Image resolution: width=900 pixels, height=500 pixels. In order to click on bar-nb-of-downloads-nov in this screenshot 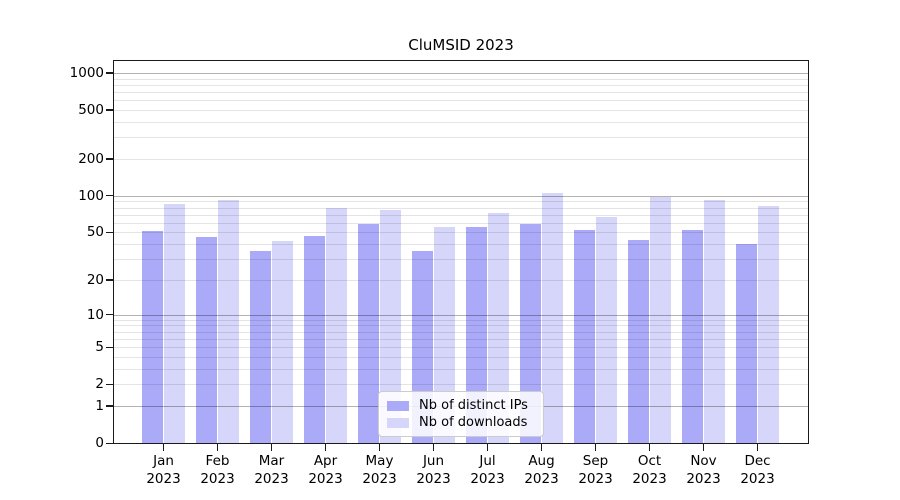, I will do `click(714, 322)`.